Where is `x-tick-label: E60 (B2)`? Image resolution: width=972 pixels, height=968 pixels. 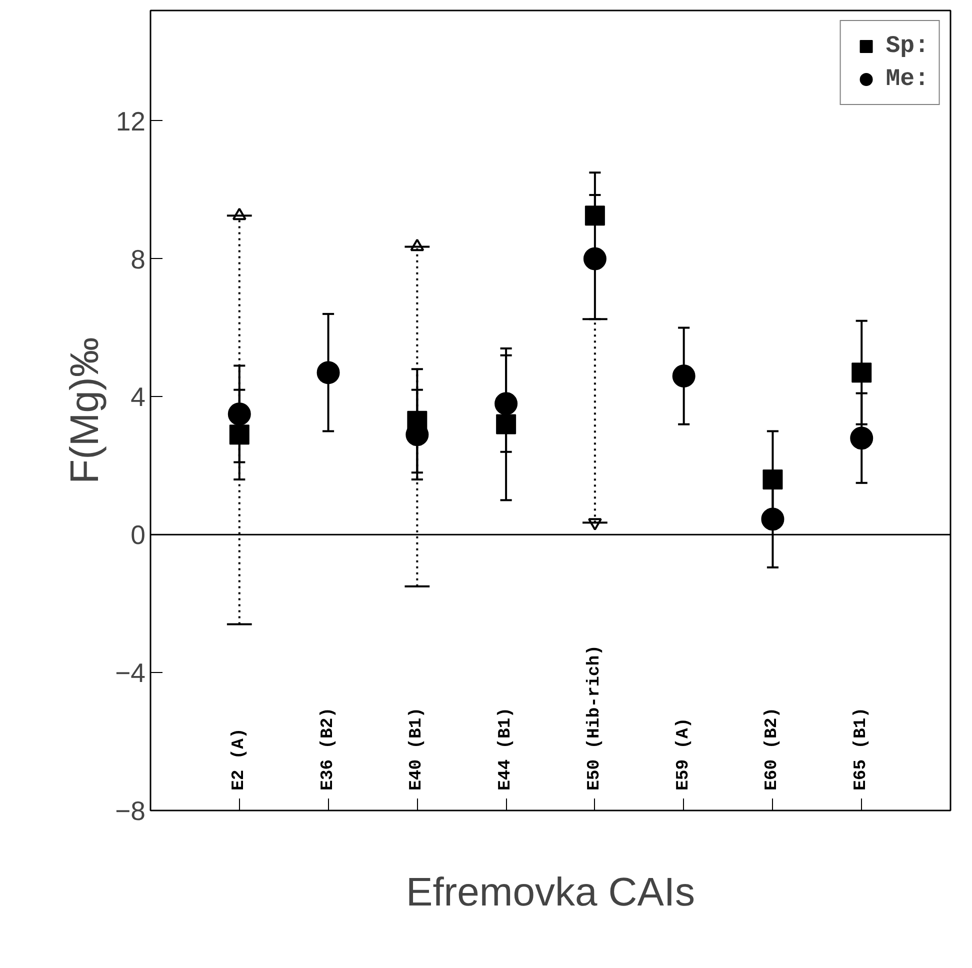 x-tick-label: E60 (B2) is located at coordinates (772, 748).